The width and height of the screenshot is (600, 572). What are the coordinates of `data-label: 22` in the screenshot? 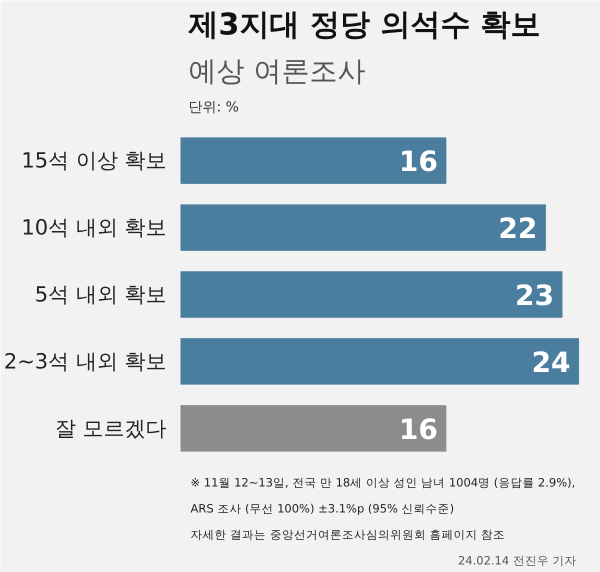 It's located at (518, 229).